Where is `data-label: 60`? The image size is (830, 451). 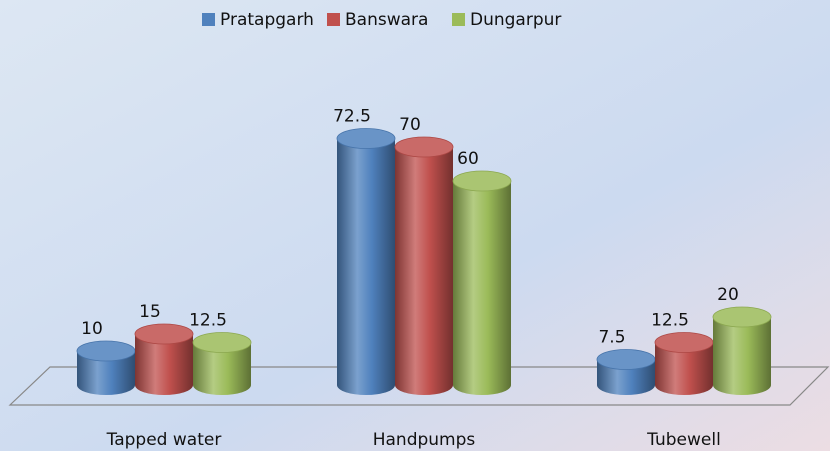
data-label: 60 is located at coordinates (468, 159).